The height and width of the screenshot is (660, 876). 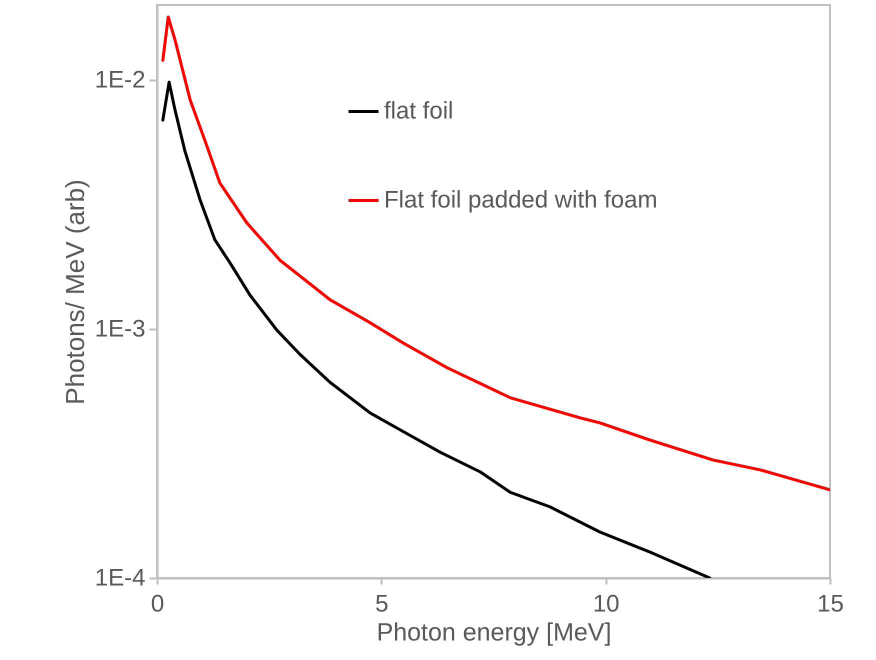 I want to click on legend-label: Flat foil padded with foam, so click(x=521, y=200).